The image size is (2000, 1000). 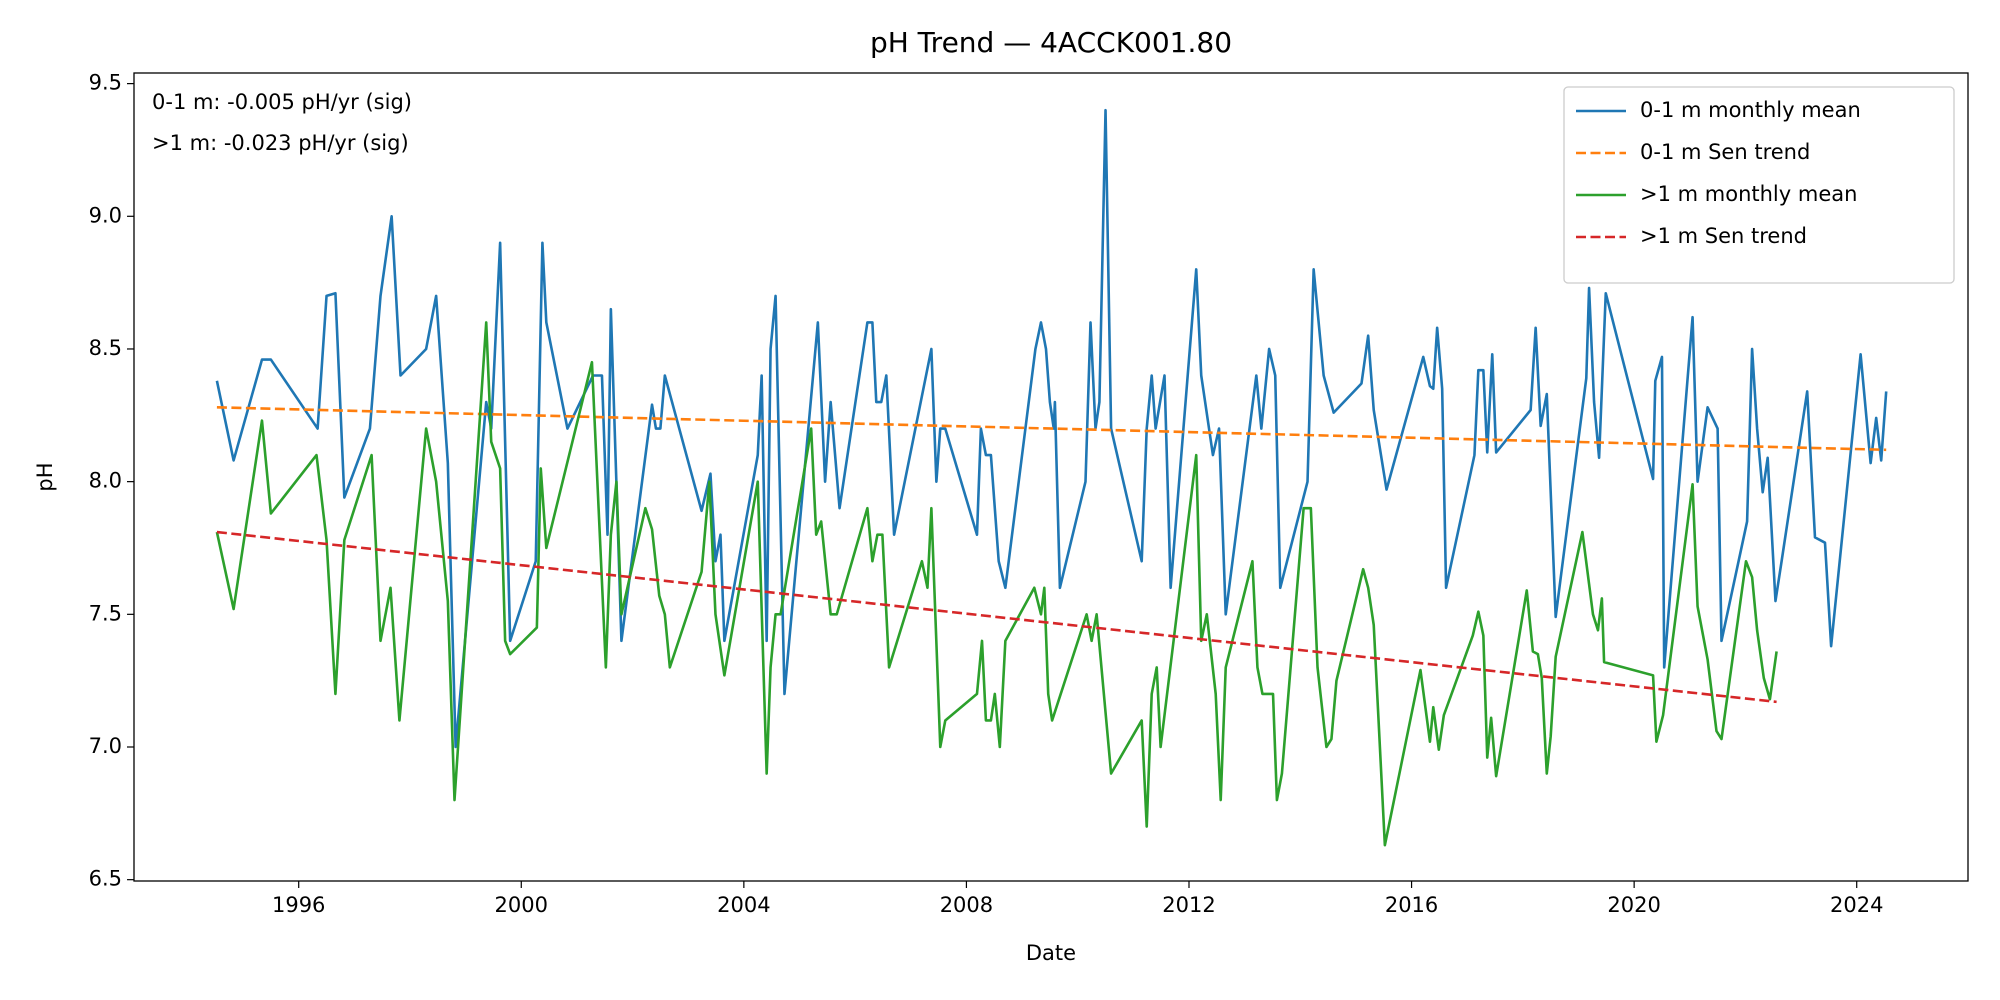 I want to click on x-tick-label: 2004, so click(x=743, y=905).